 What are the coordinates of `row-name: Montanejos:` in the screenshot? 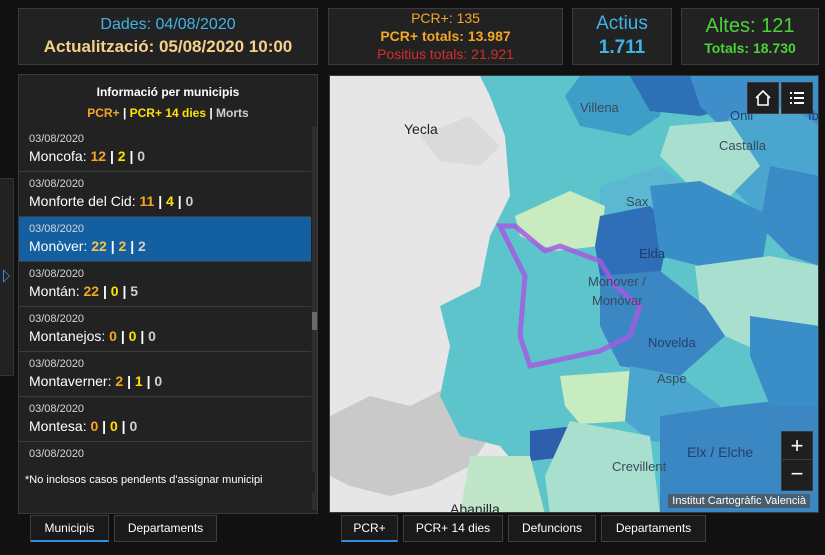 It's located at (67, 336).